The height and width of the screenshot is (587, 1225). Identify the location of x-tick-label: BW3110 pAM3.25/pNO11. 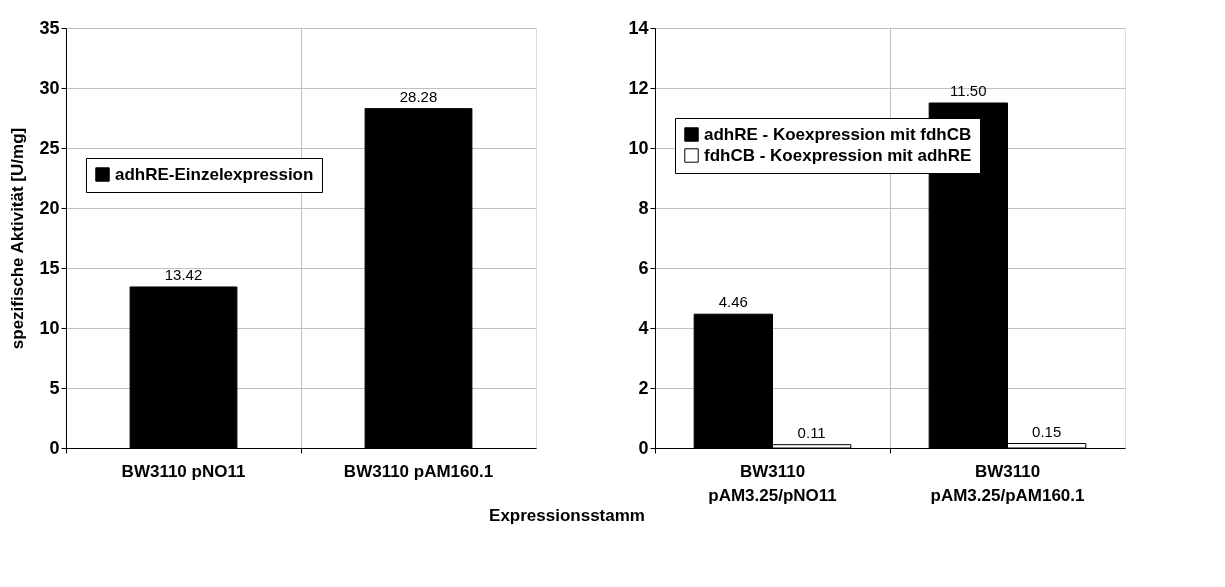
(772, 483).